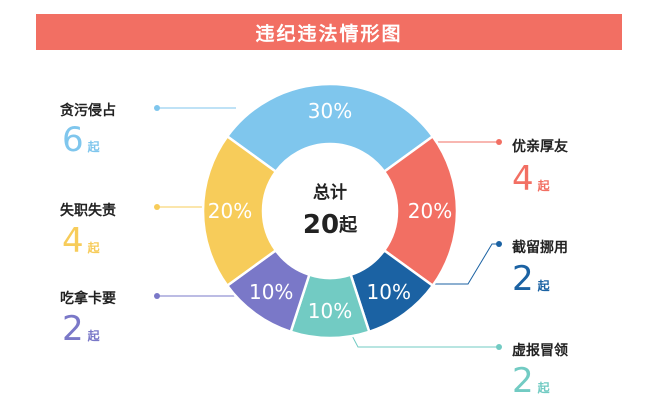 This screenshot has height=417, width=661. I want to click on slice-label-吃拿卡要: 10%, so click(271, 292).